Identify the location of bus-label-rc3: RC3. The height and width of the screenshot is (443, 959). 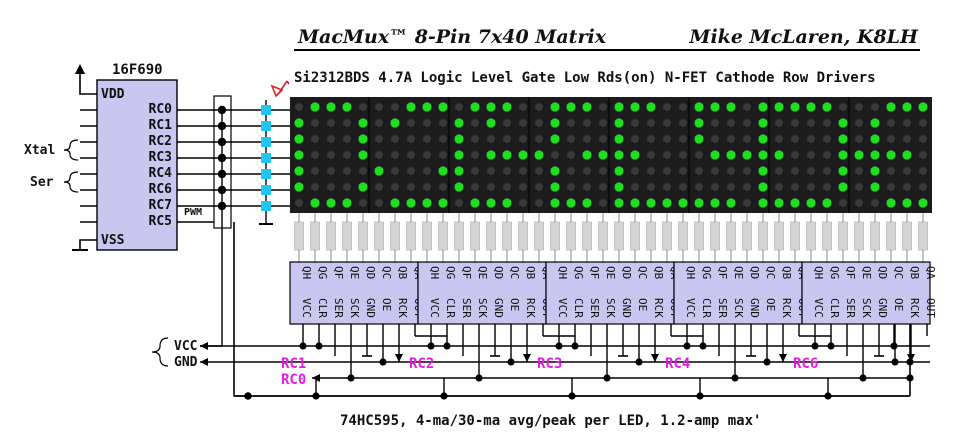
(549, 364).